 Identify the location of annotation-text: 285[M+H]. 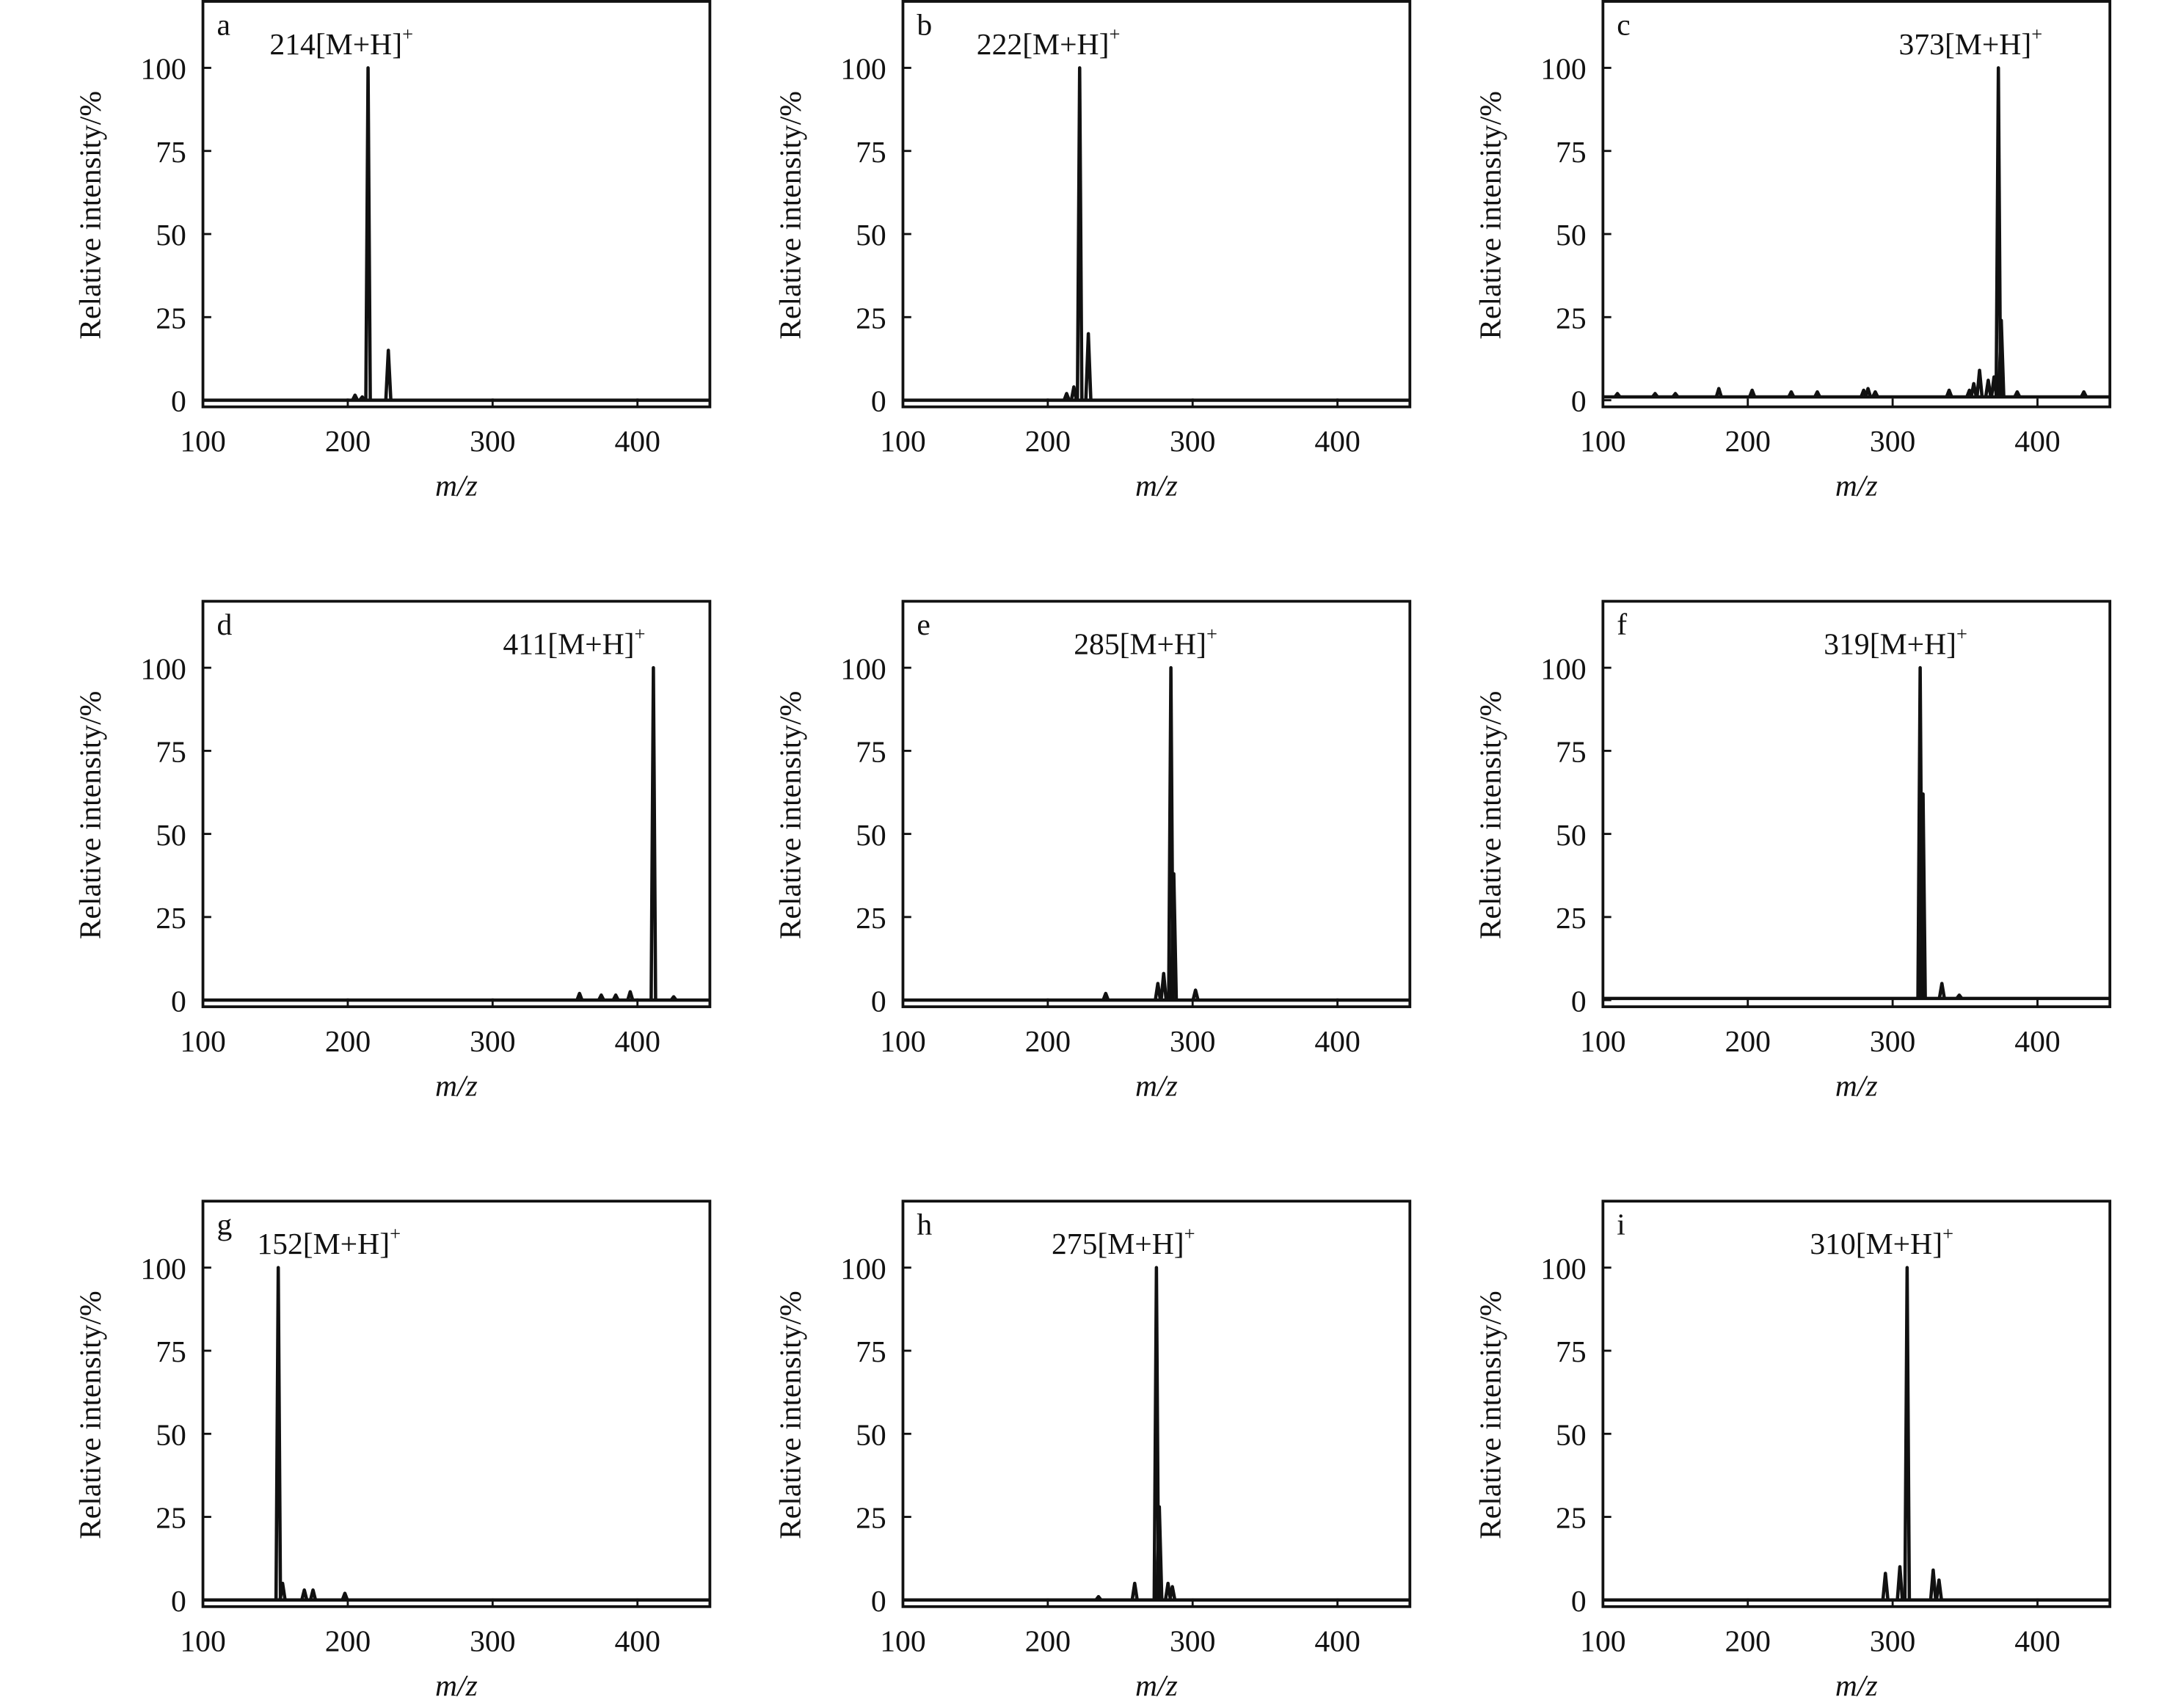
(1140, 644).